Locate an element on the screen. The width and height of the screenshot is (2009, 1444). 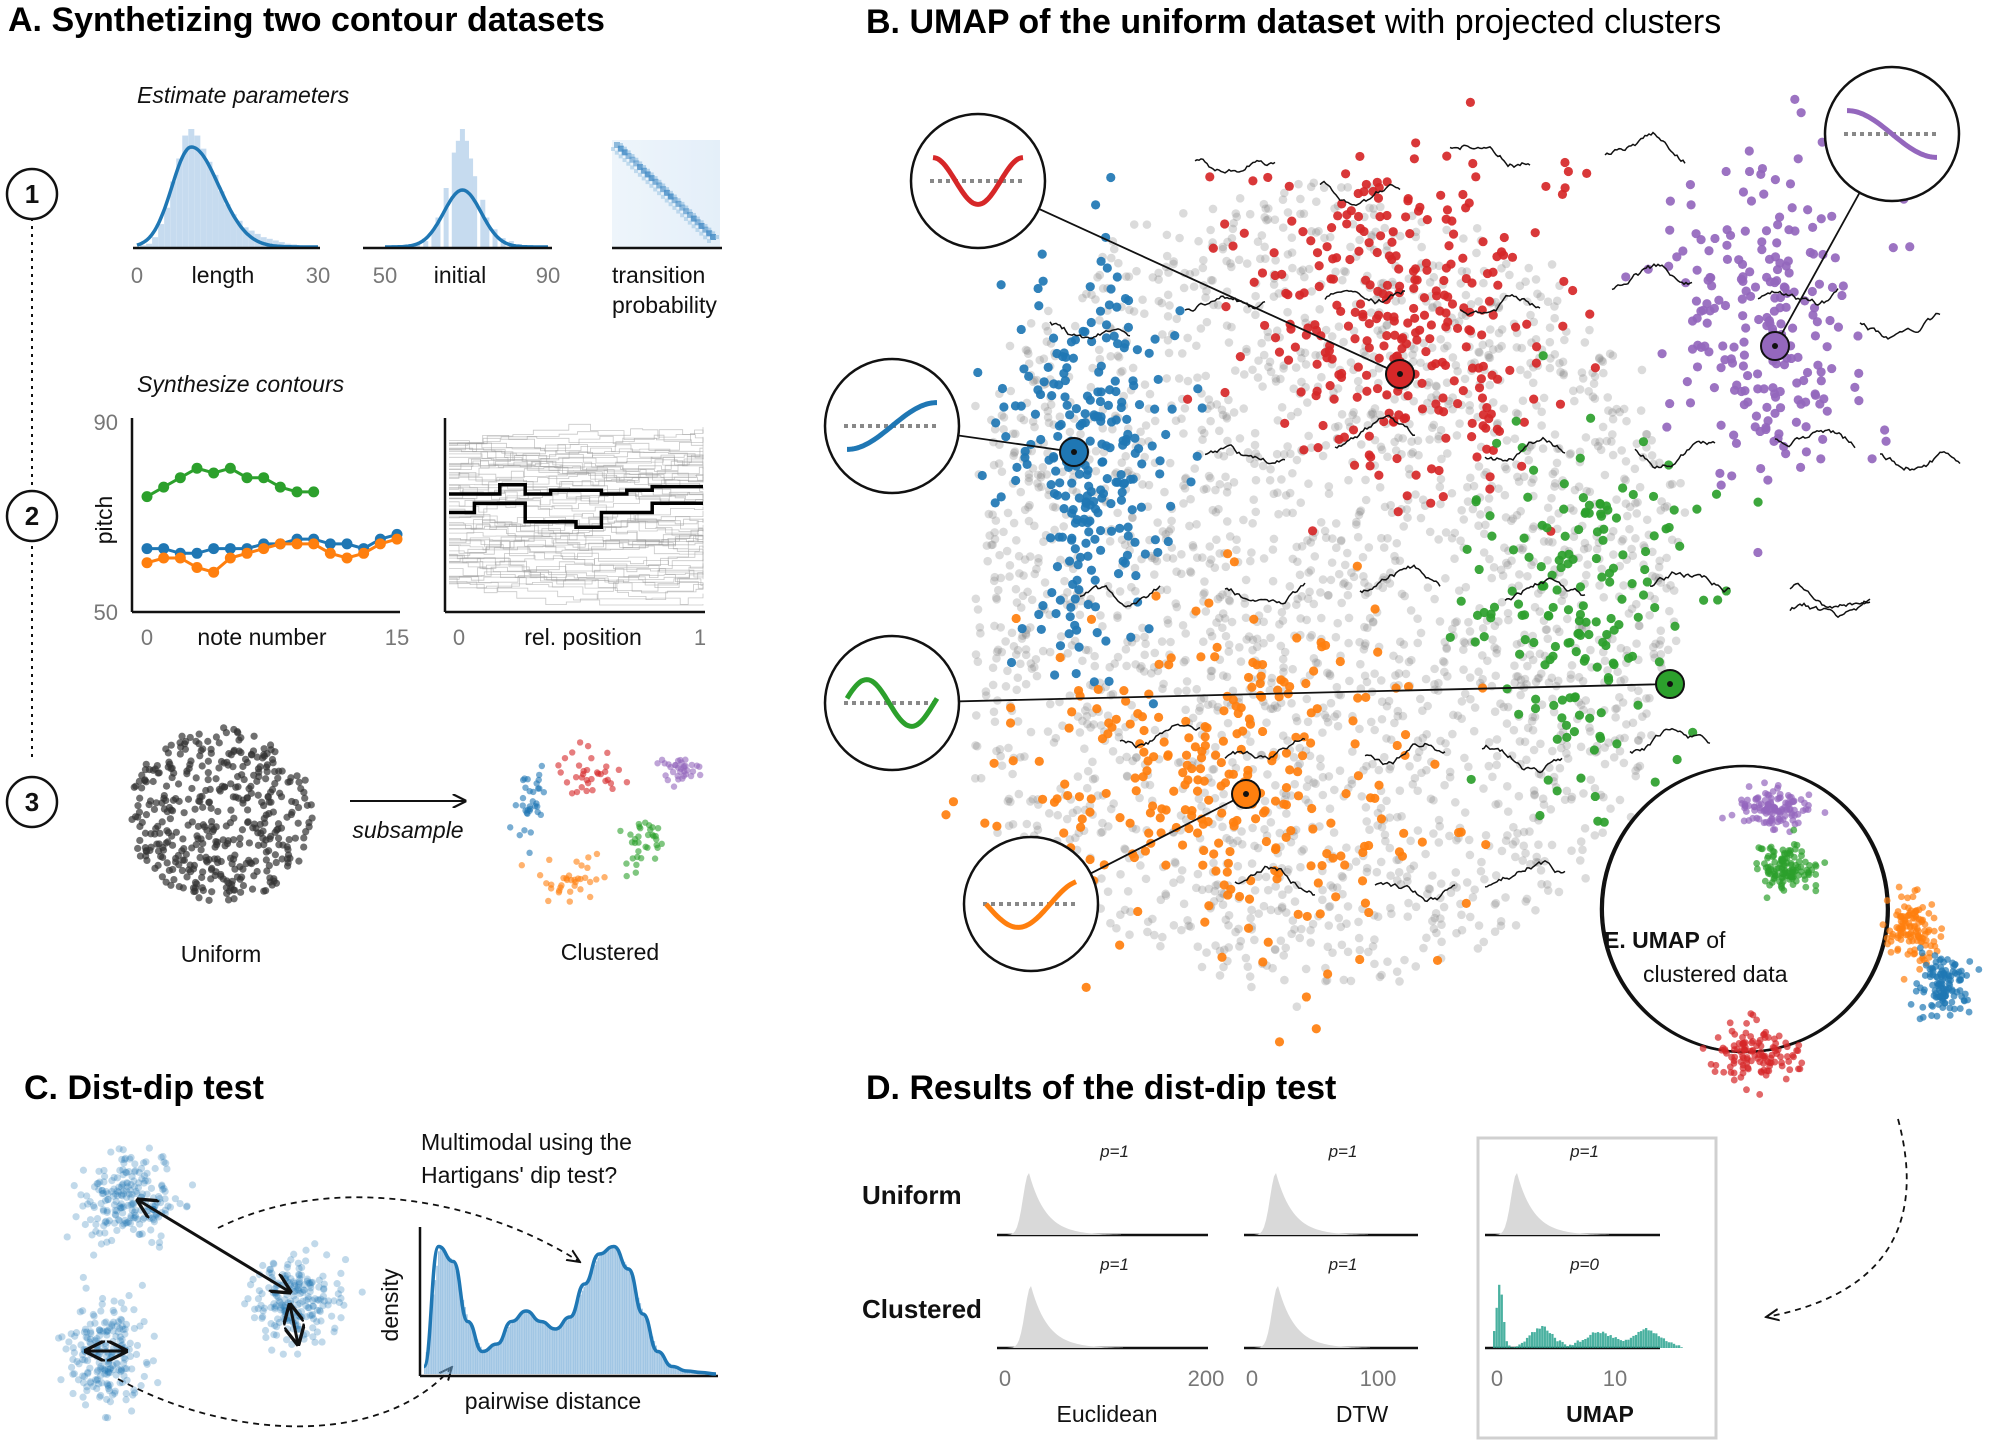
contour-line is located at coordinates (272, 543).